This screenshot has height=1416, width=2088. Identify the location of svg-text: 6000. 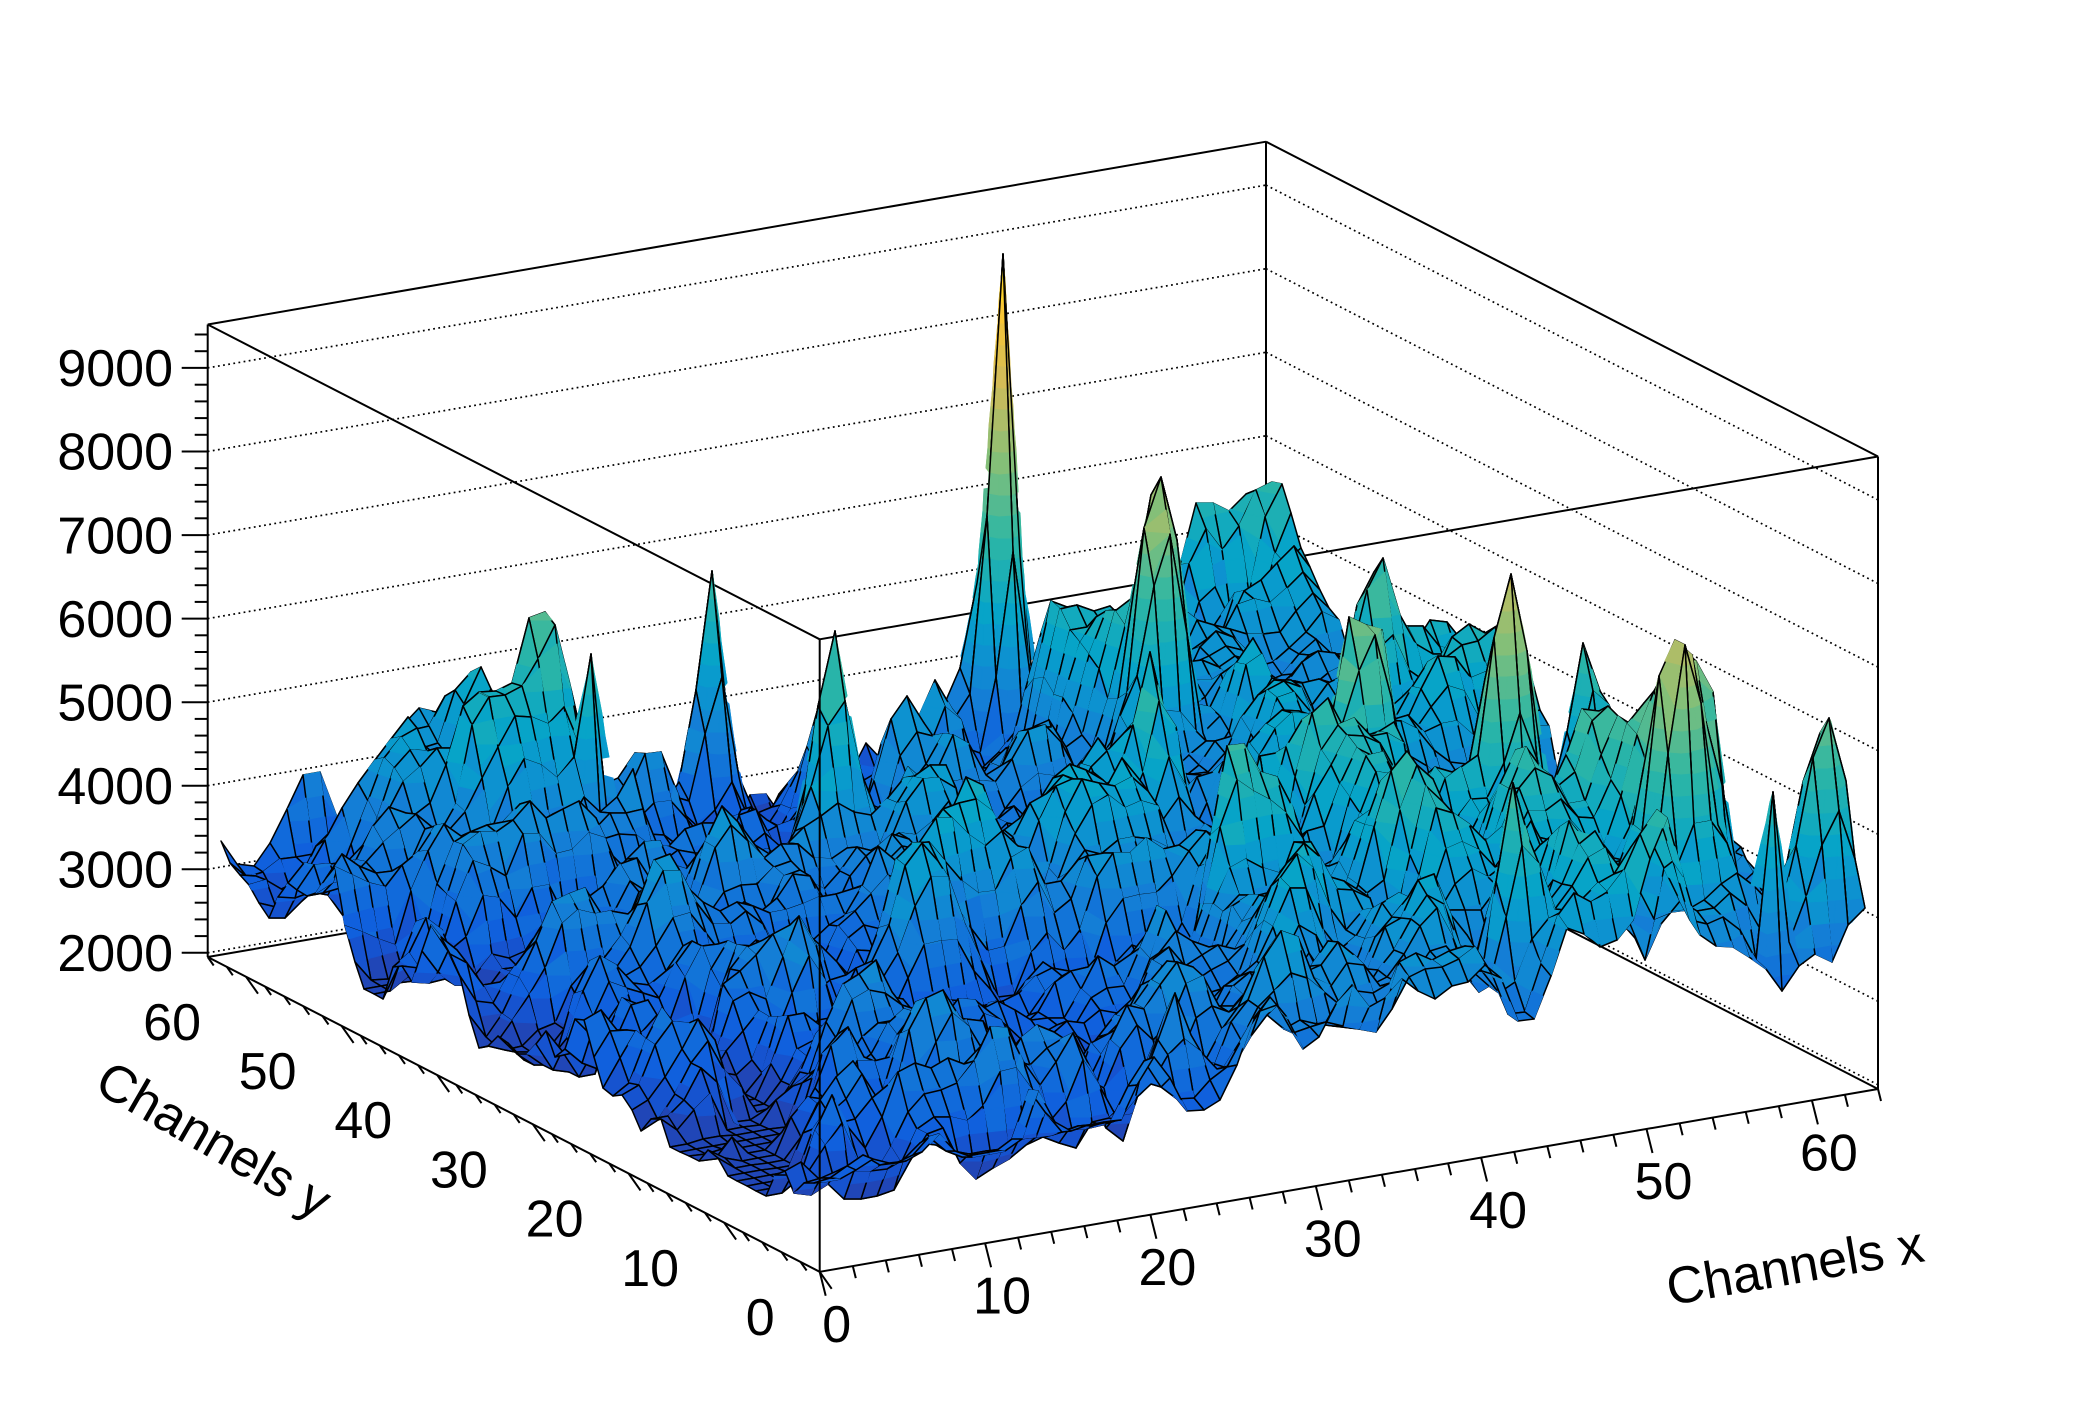
(115, 620).